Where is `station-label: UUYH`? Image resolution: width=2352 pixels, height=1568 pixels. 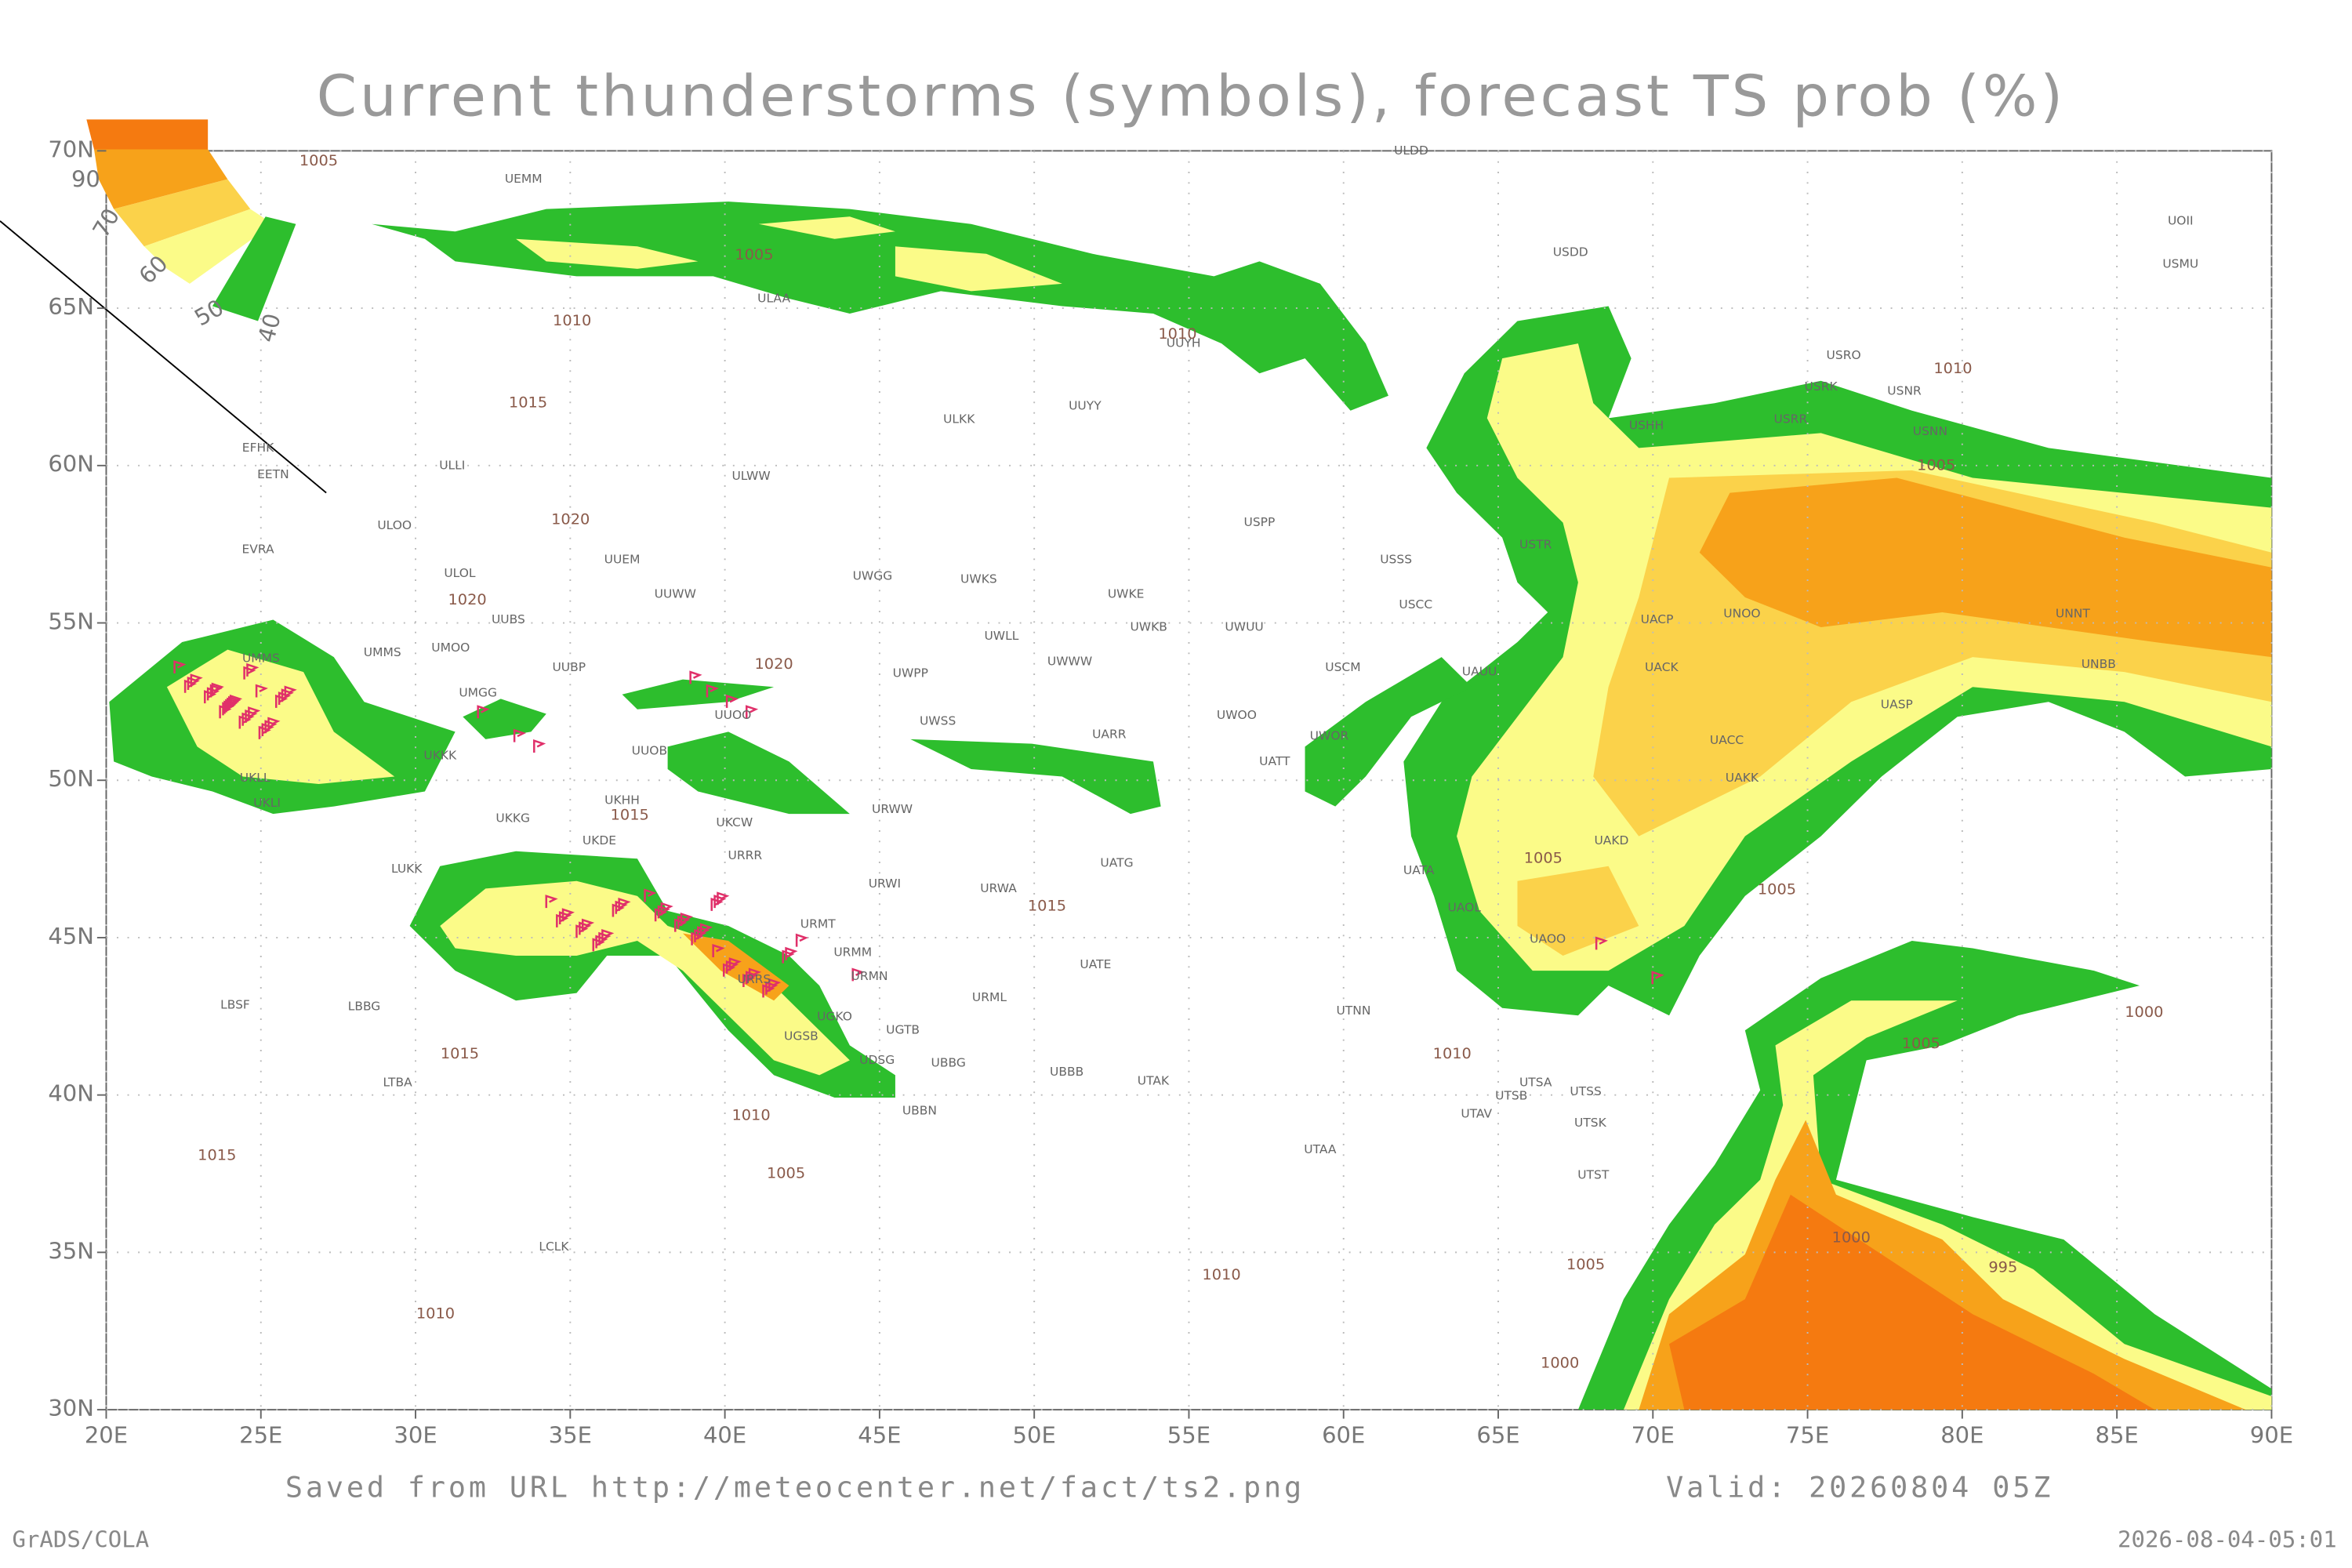 station-label: UUYH is located at coordinates (1184, 343).